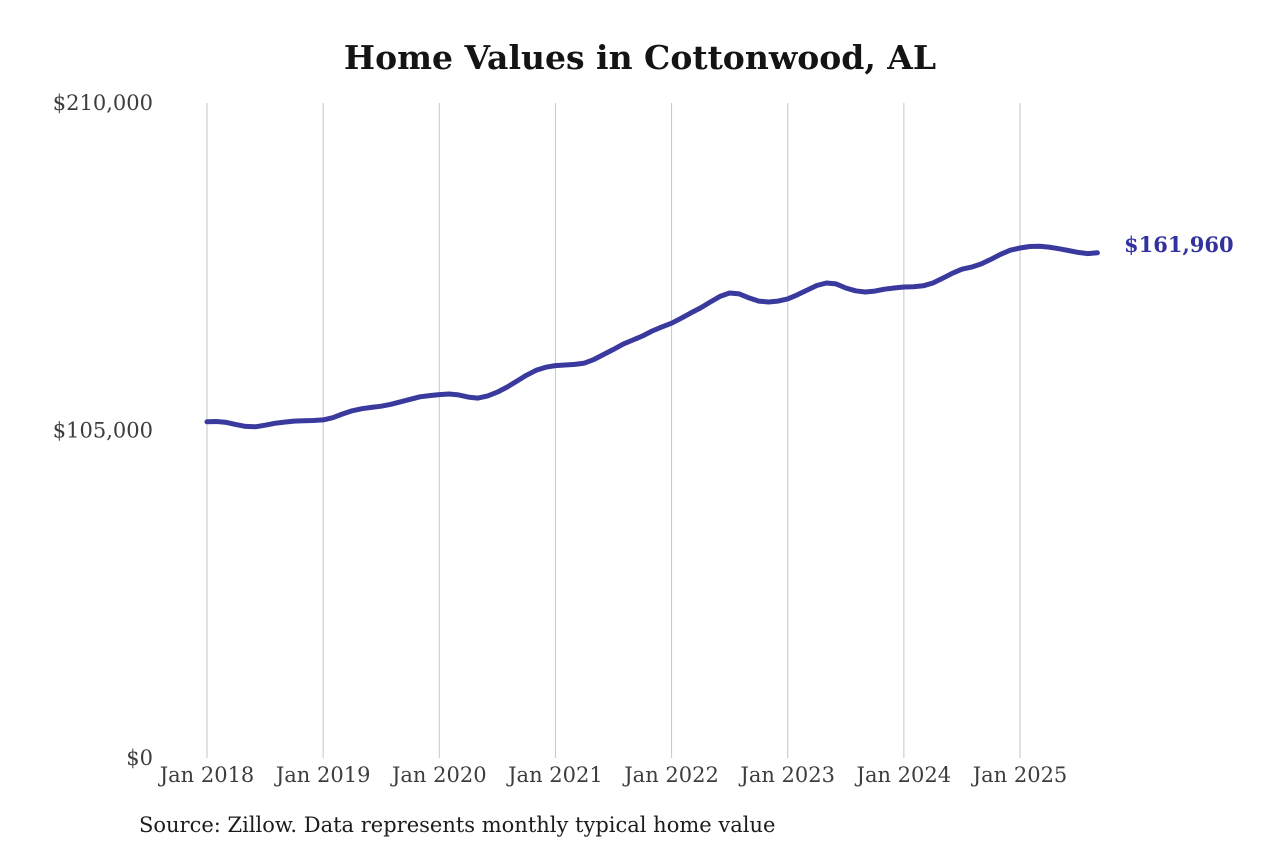 The image size is (1280, 853). What do you see at coordinates (1179, 244) in the screenshot?
I see `latest-value-label: $161,960` at bounding box center [1179, 244].